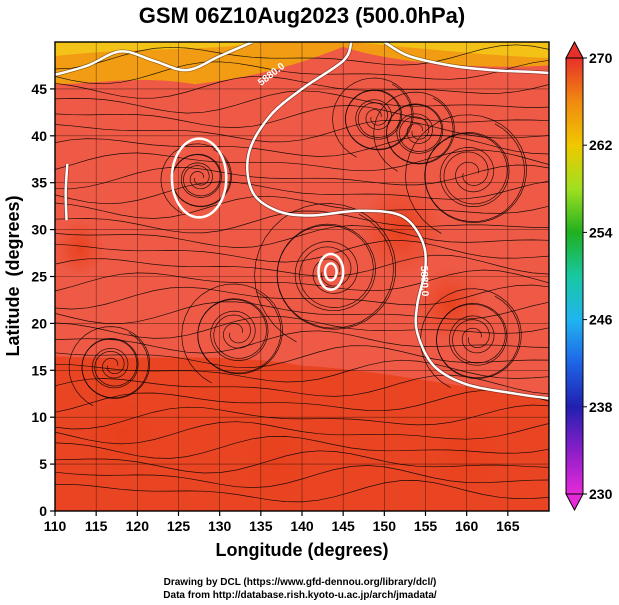 The image size is (619, 605). What do you see at coordinates (13, 275) in the screenshot?
I see `y-axis-title: Latitude (degrees)` at bounding box center [13, 275].